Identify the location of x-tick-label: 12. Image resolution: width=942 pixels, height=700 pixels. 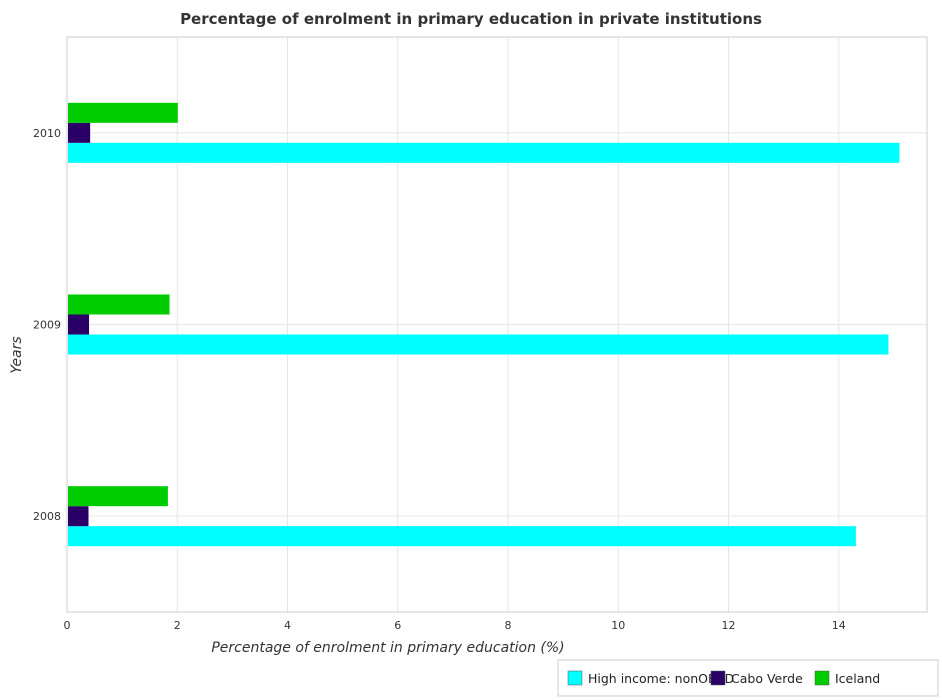
(729, 625).